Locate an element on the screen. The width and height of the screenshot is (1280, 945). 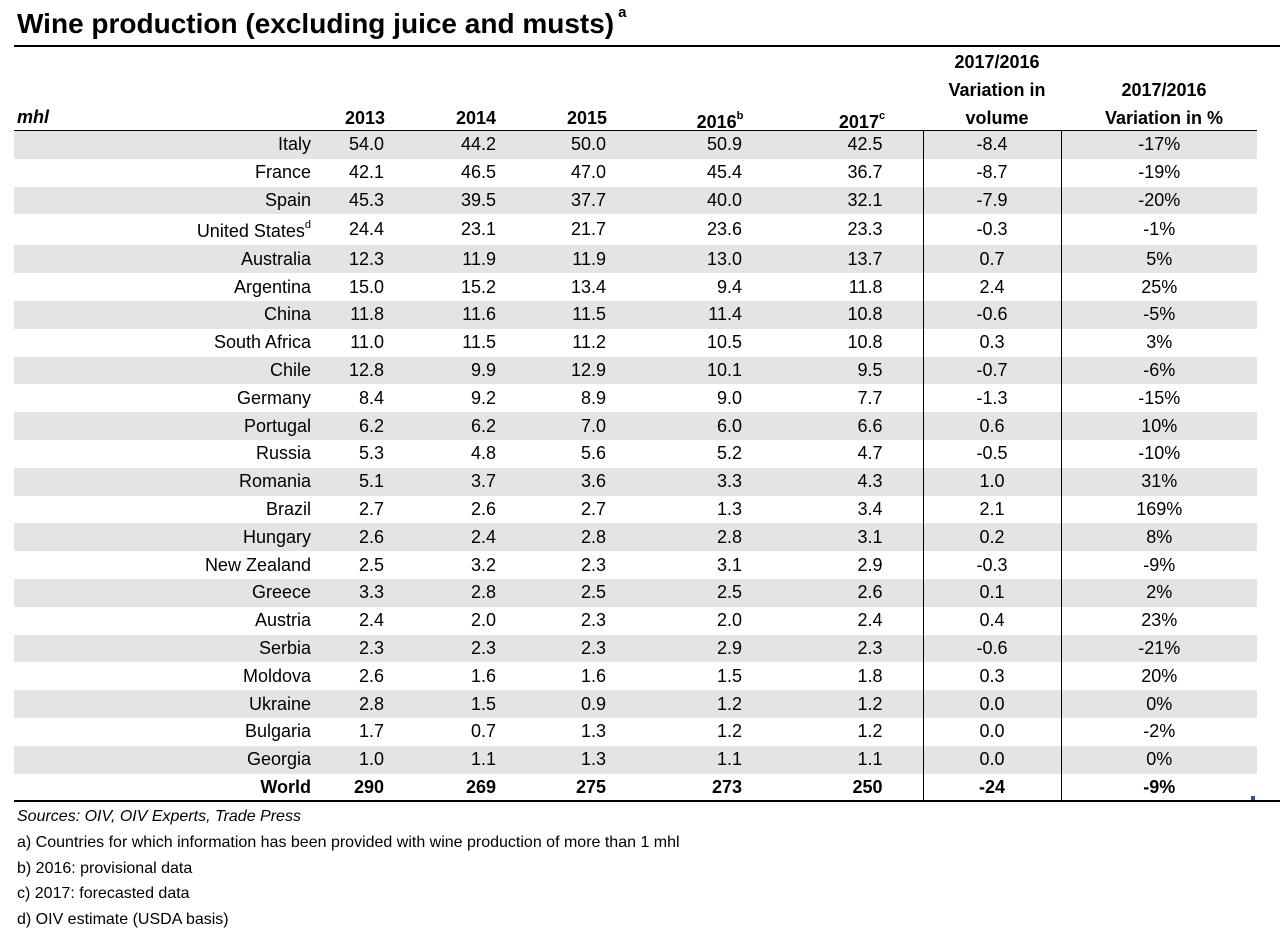
variation-volume-cell: 0.6 is located at coordinates (991, 426).